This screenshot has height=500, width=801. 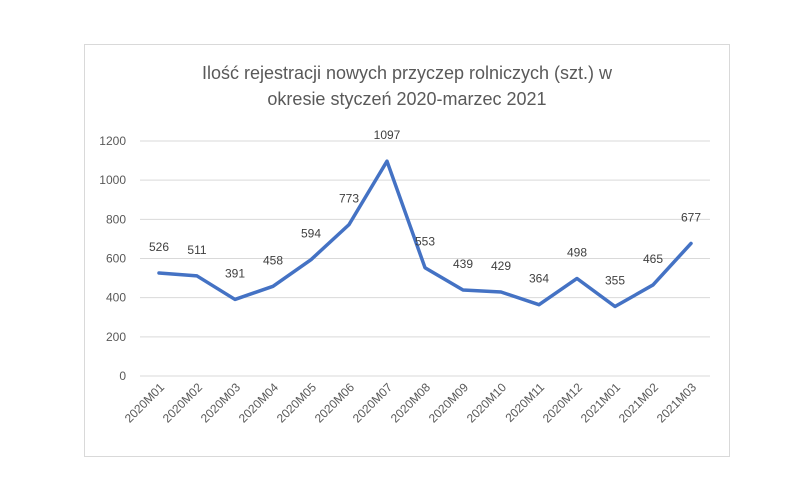 What do you see at coordinates (691, 217) in the screenshot?
I see `data-label: 677` at bounding box center [691, 217].